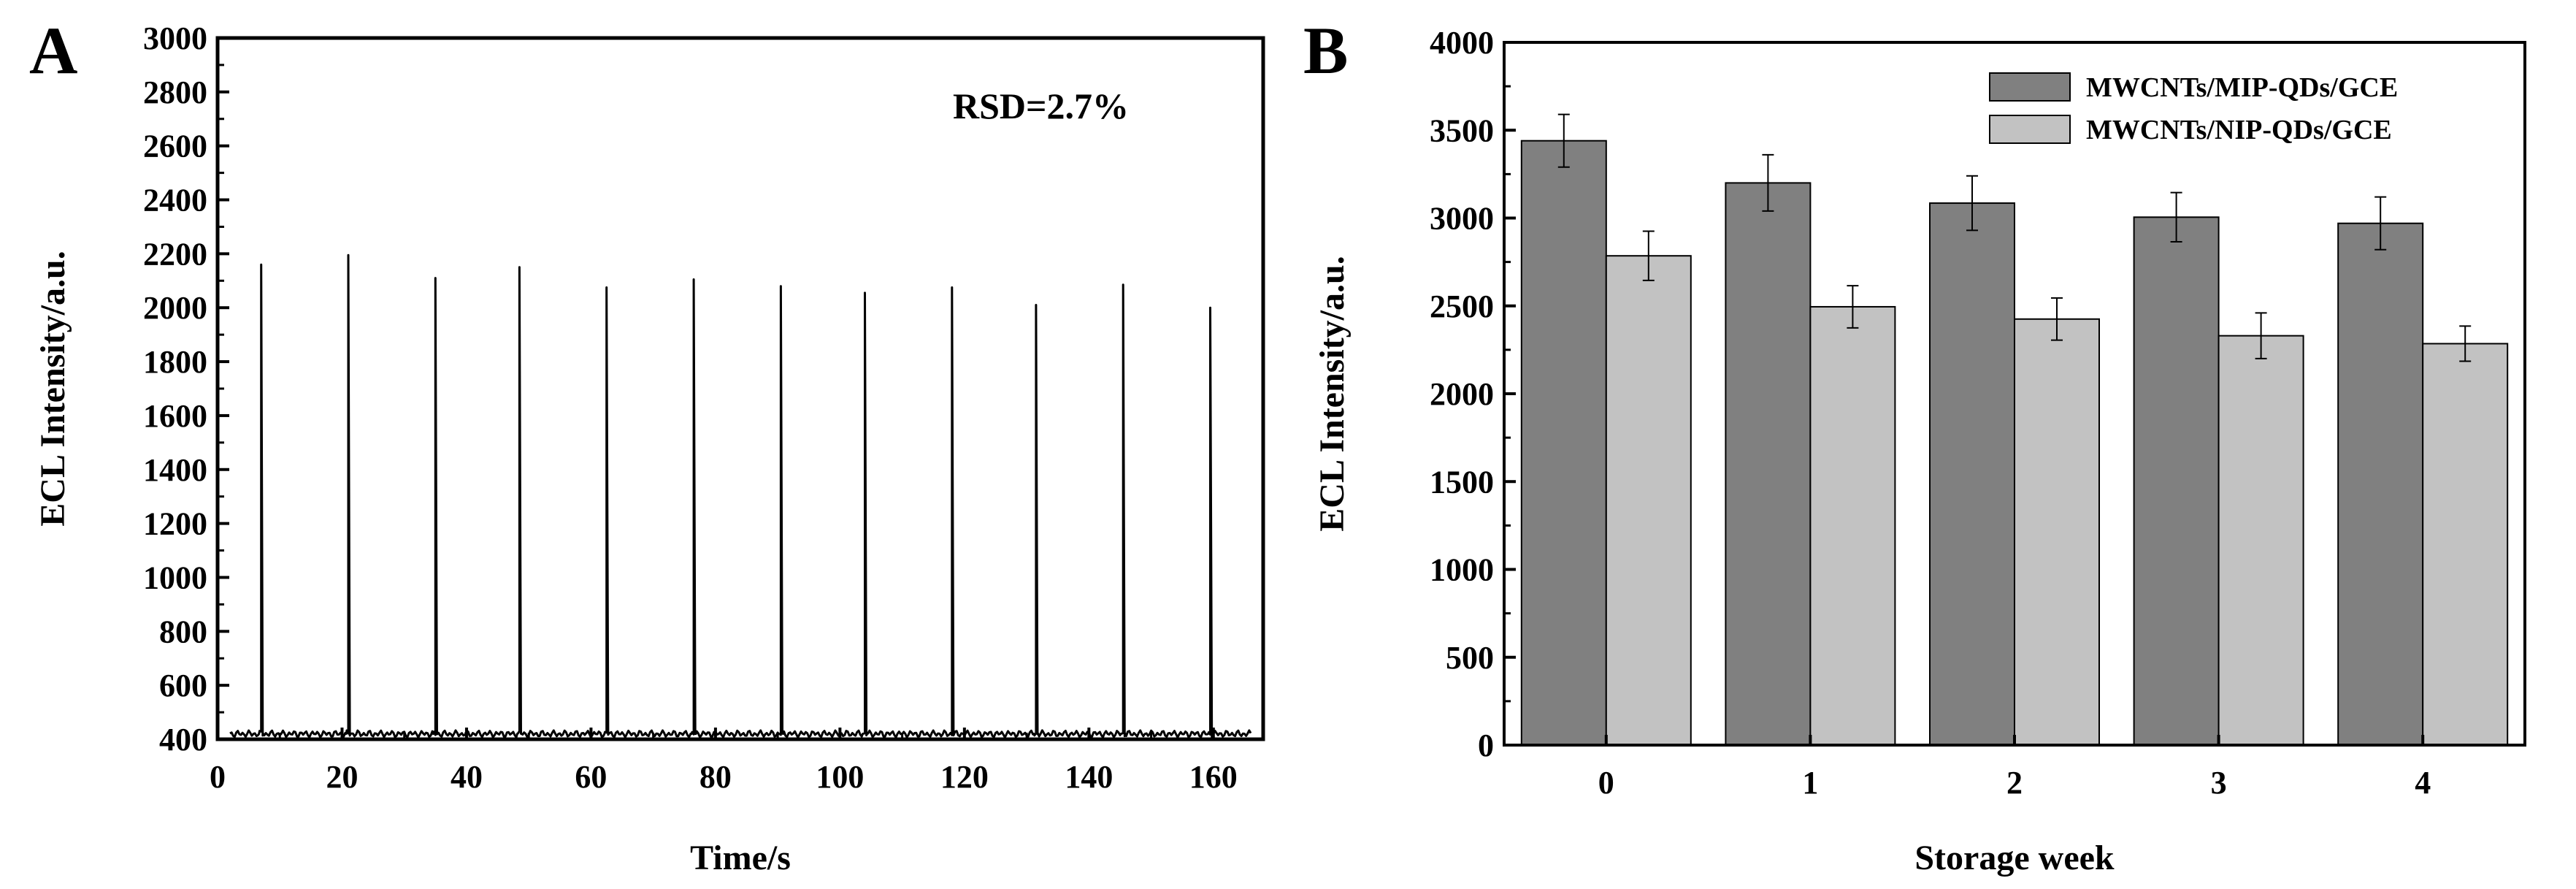 The height and width of the screenshot is (889, 2576). Describe the element at coordinates (1462, 482) in the screenshot. I see `panel-b-y-tick-label: 1500` at that location.